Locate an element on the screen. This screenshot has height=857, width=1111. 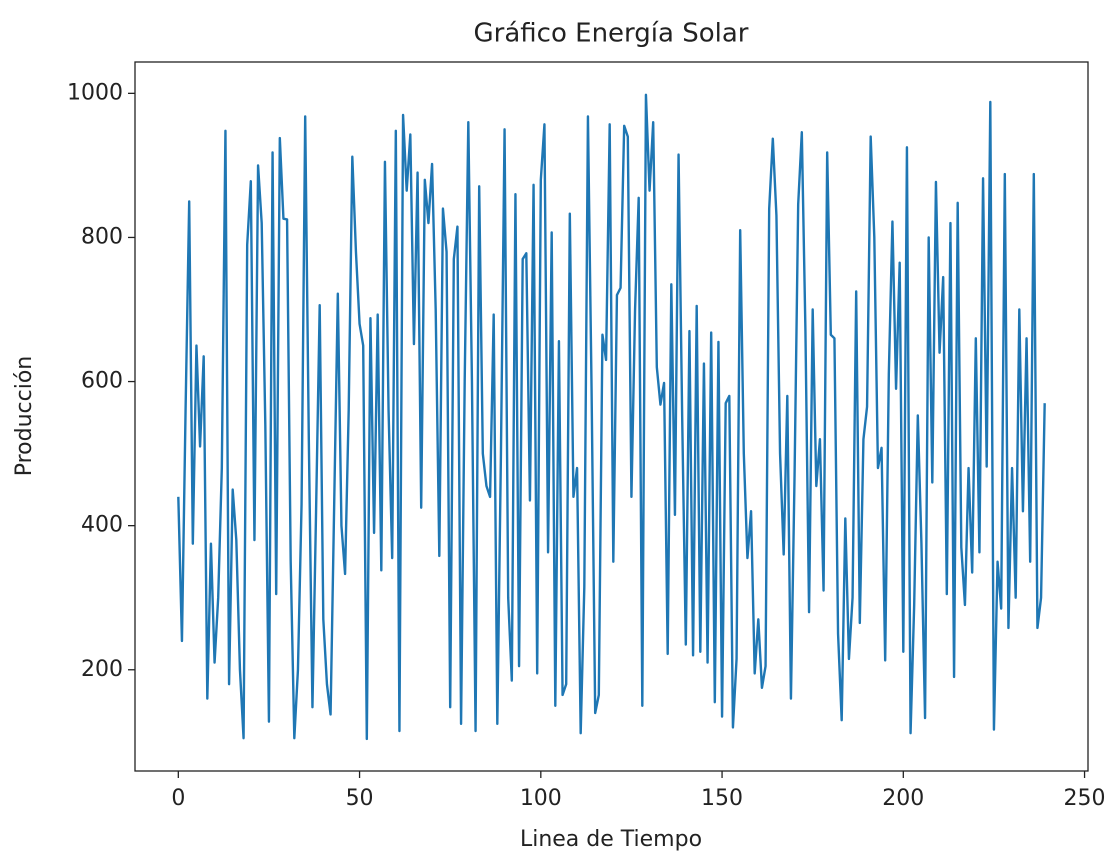
x-axis-label: Linea de Tiempo is located at coordinates (611, 839).